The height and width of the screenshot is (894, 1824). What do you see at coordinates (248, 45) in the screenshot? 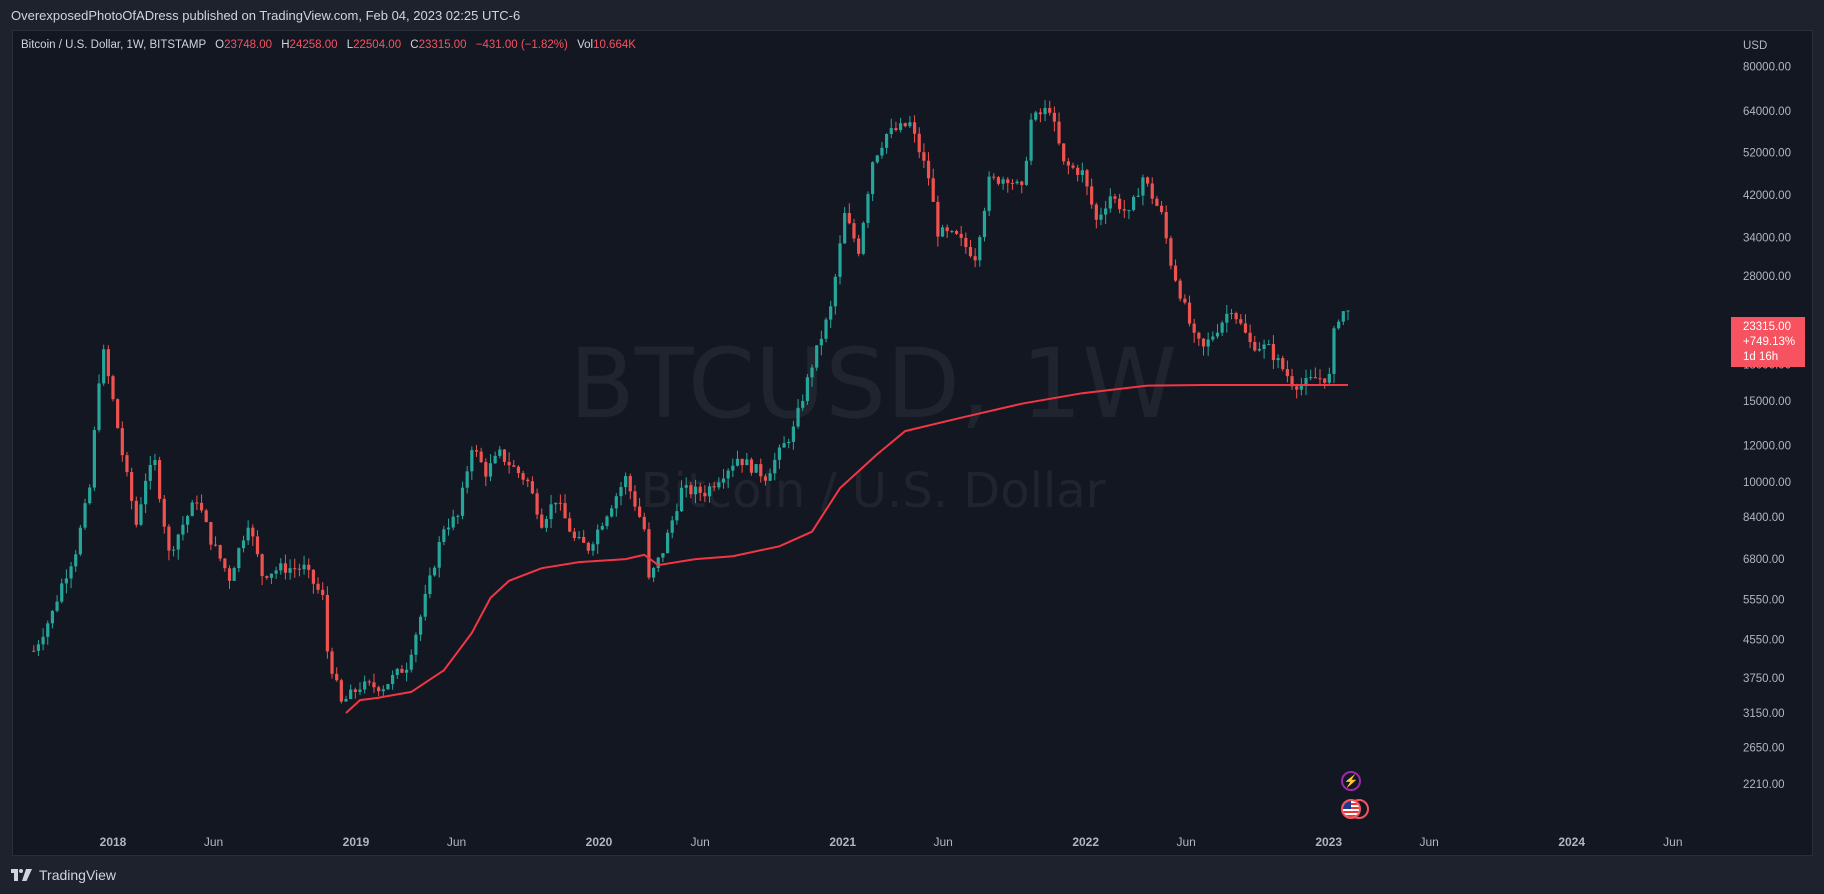
I see `legend-open-value: 23748.00` at bounding box center [248, 45].